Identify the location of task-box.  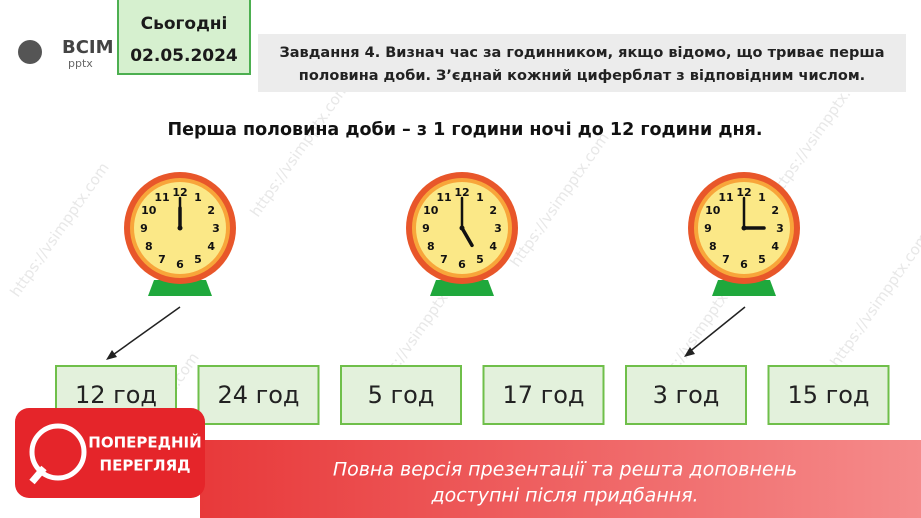
(582, 63).